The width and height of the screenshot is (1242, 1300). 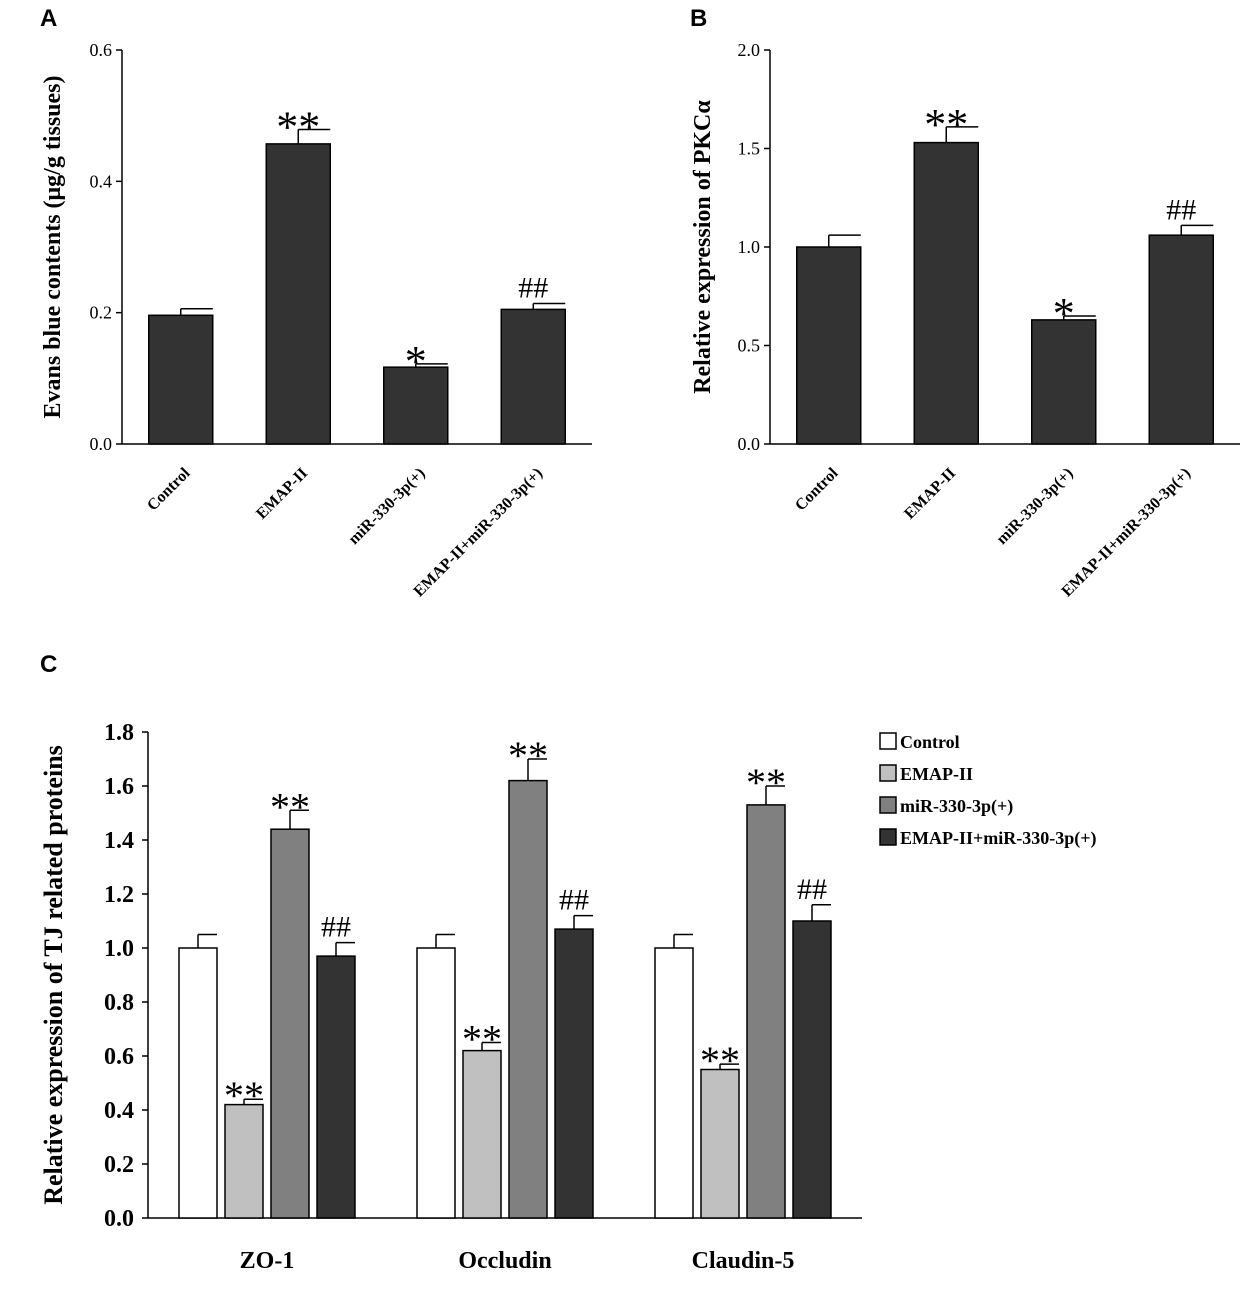 What do you see at coordinates (119, 1057) in the screenshot?
I see `c-y-tick-label: 0.6` at bounding box center [119, 1057].